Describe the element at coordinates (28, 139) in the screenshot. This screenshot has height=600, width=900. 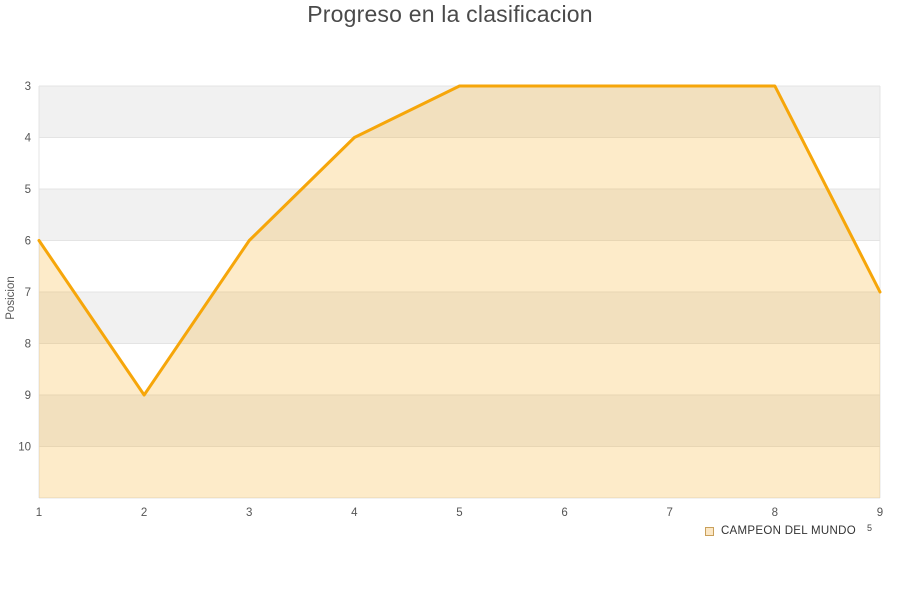
I see `y-tick-label: 4` at that location.